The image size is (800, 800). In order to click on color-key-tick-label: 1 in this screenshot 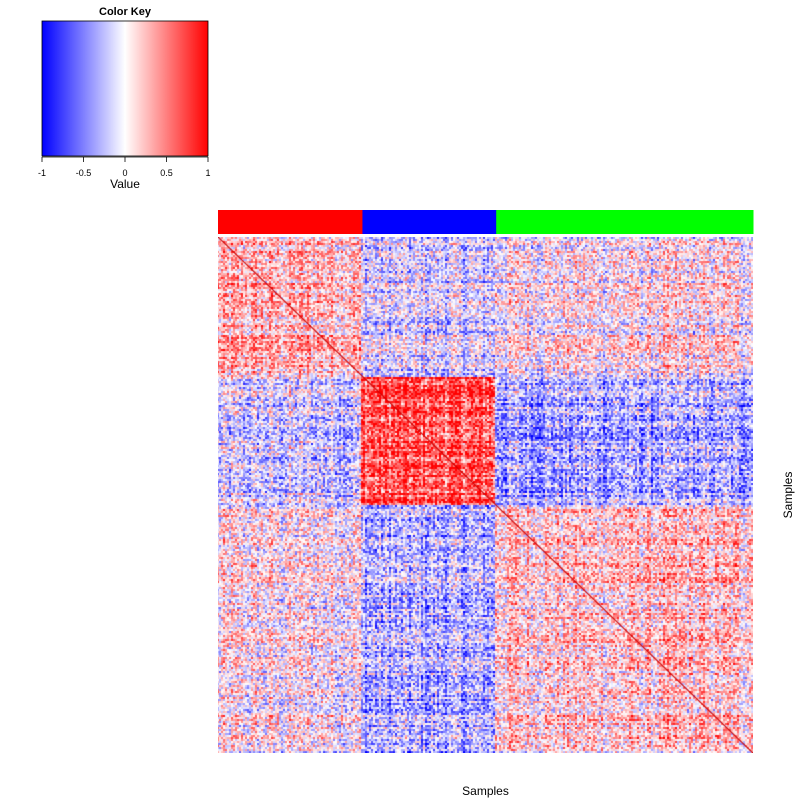, I will do `click(207, 173)`.